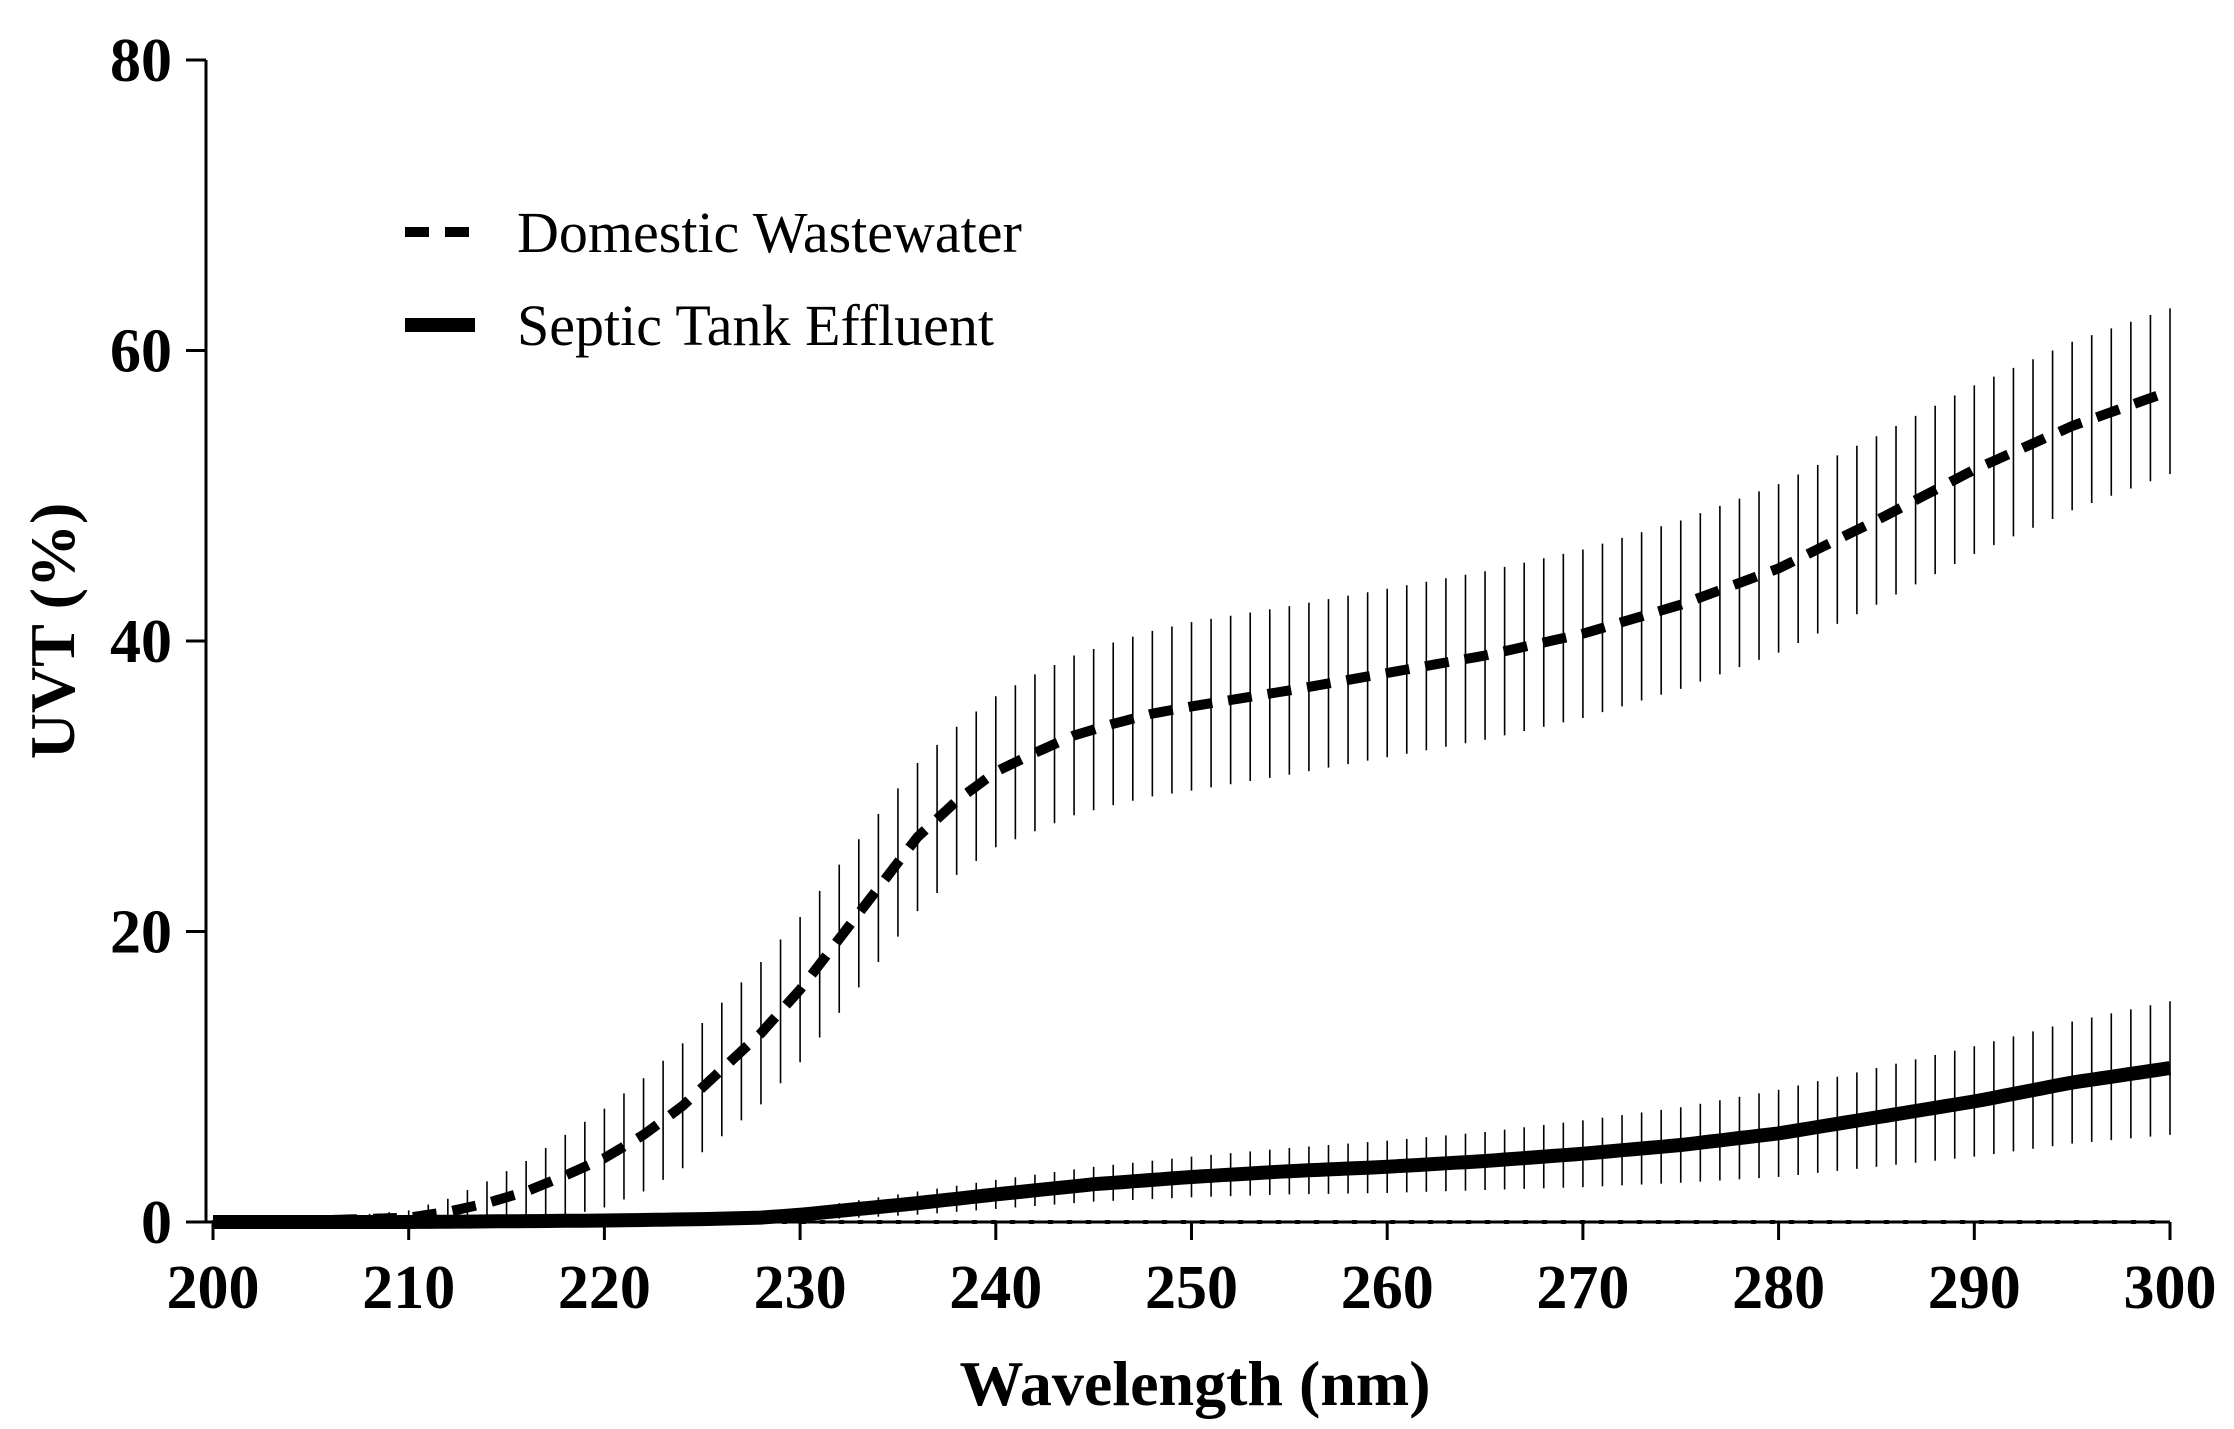 Image resolution: width=2234 pixels, height=1429 pixels. I want to click on legend-label-septic-tank-effluent: Septic Tank Effluent, so click(755, 325).